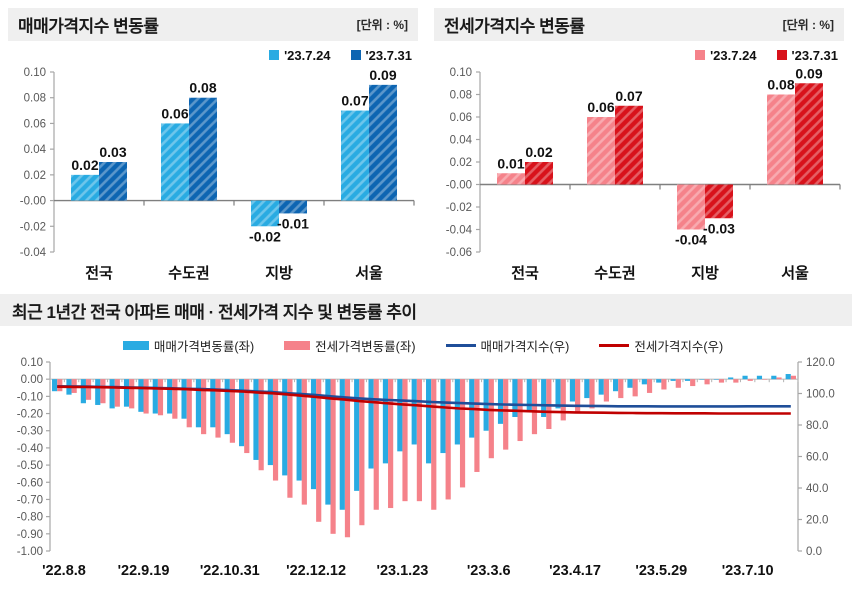  What do you see at coordinates (820, 395) in the screenshot?
I see `svg-text: 100.0` at bounding box center [820, 395].